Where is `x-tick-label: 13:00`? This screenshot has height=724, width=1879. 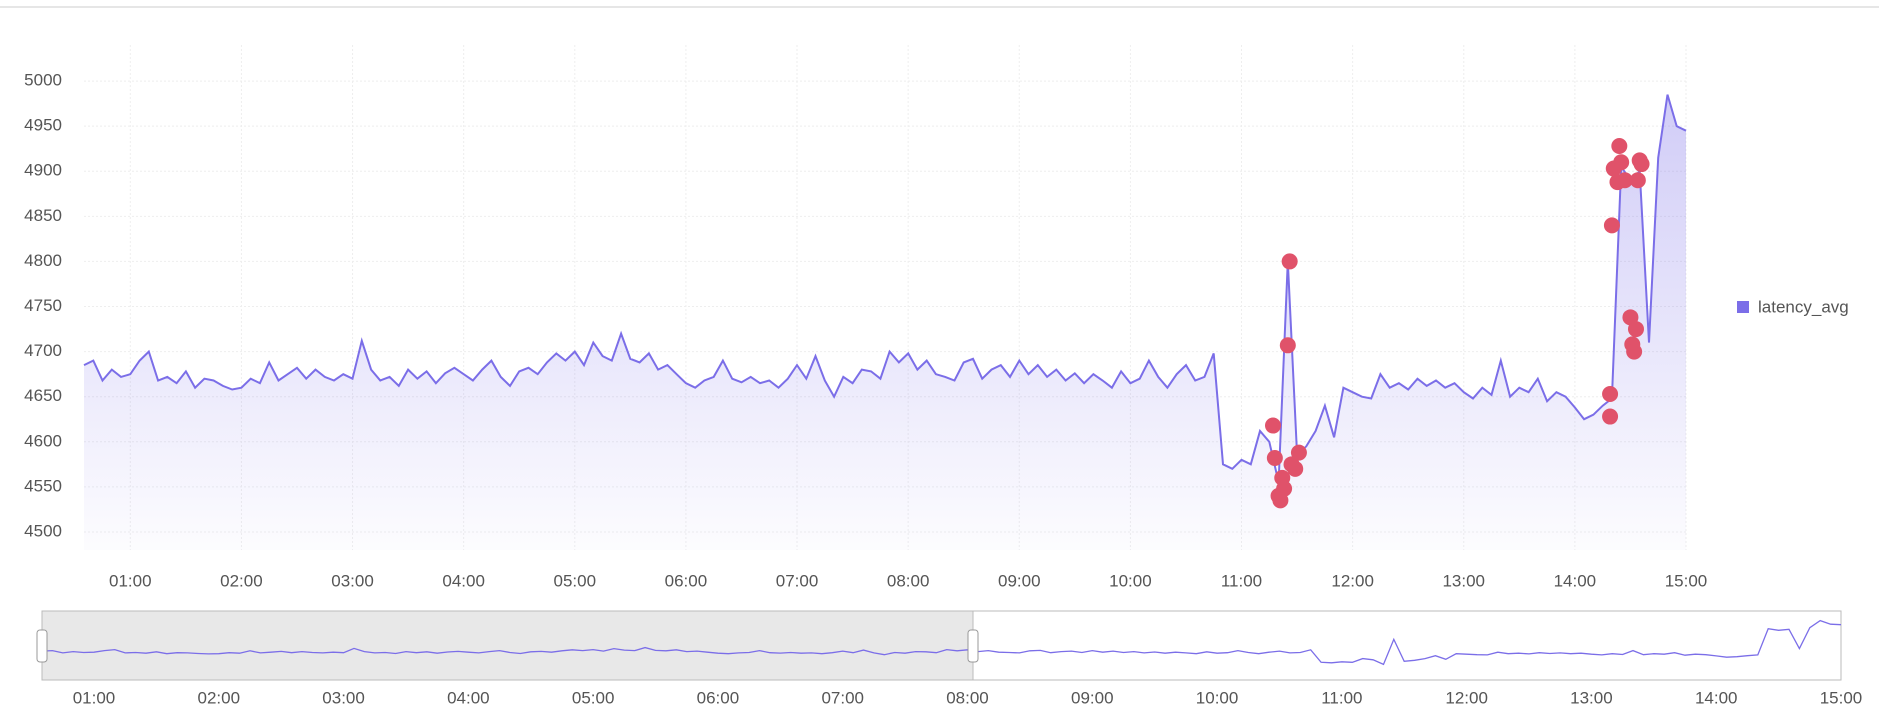 x-tick-label: 13:00 is located at coordinates (1463, 580).